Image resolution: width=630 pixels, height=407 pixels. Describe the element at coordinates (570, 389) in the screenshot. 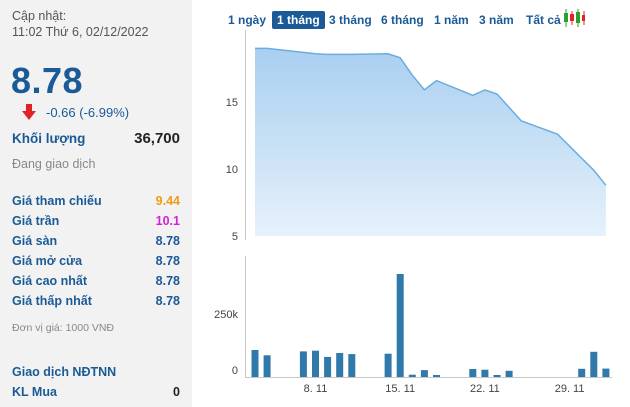

I see `date-x-tick: 29. 11` at that location.